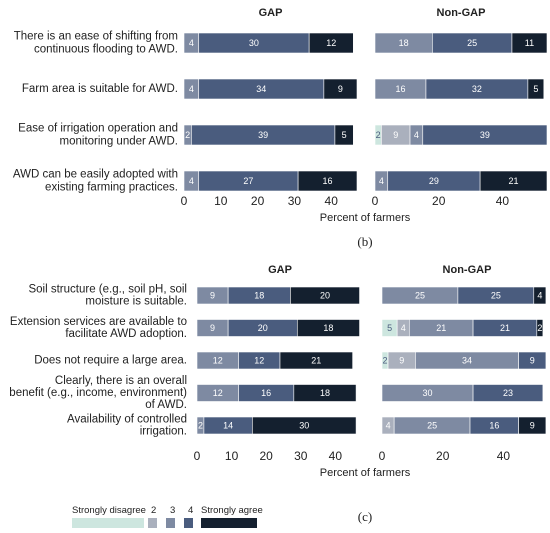  What do you see at coordinates (98, 322) in the screenshot?
I see `category-label: Extension services are available to` at bounding box center [98, 322].